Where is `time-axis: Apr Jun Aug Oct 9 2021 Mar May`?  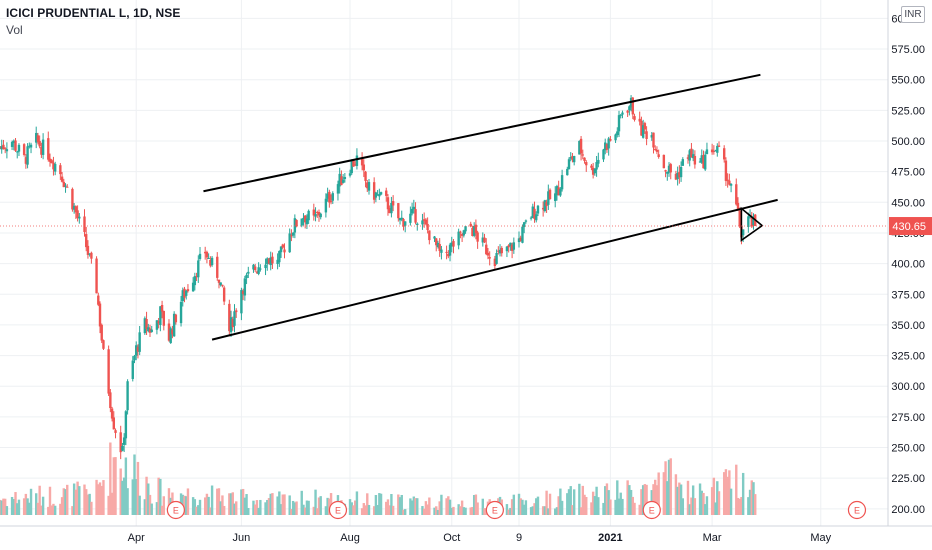
time-axis: Apr Jun Aug Oct 9 2021 Mar May is located at coordinates (466, 534).